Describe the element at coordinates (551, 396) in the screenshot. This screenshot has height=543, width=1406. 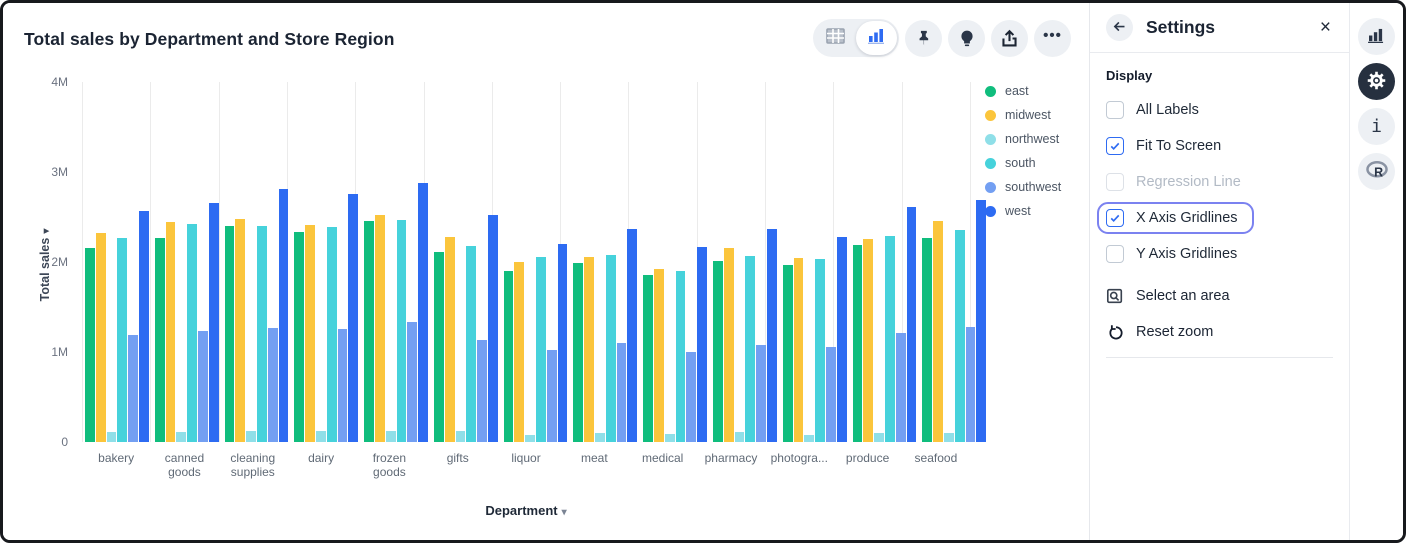
I see `bar-southwest-liquor` at that location.